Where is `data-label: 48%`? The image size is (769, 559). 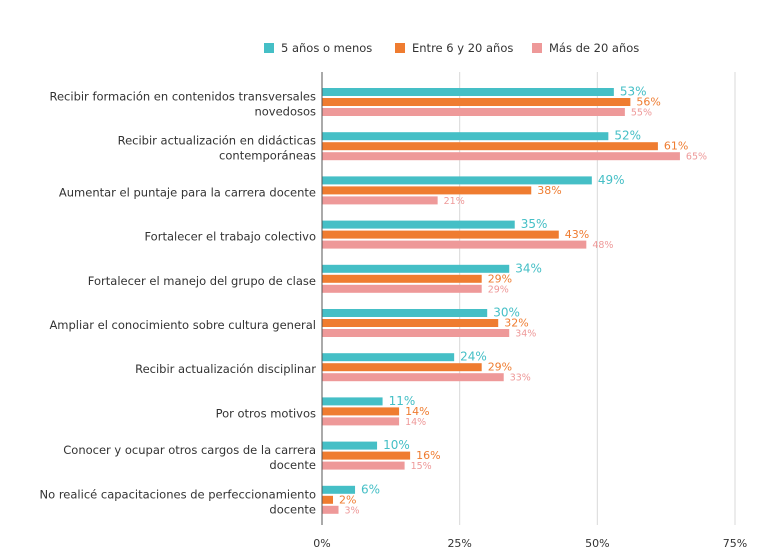 data-label: 48% is located at coordinates (602, 245).